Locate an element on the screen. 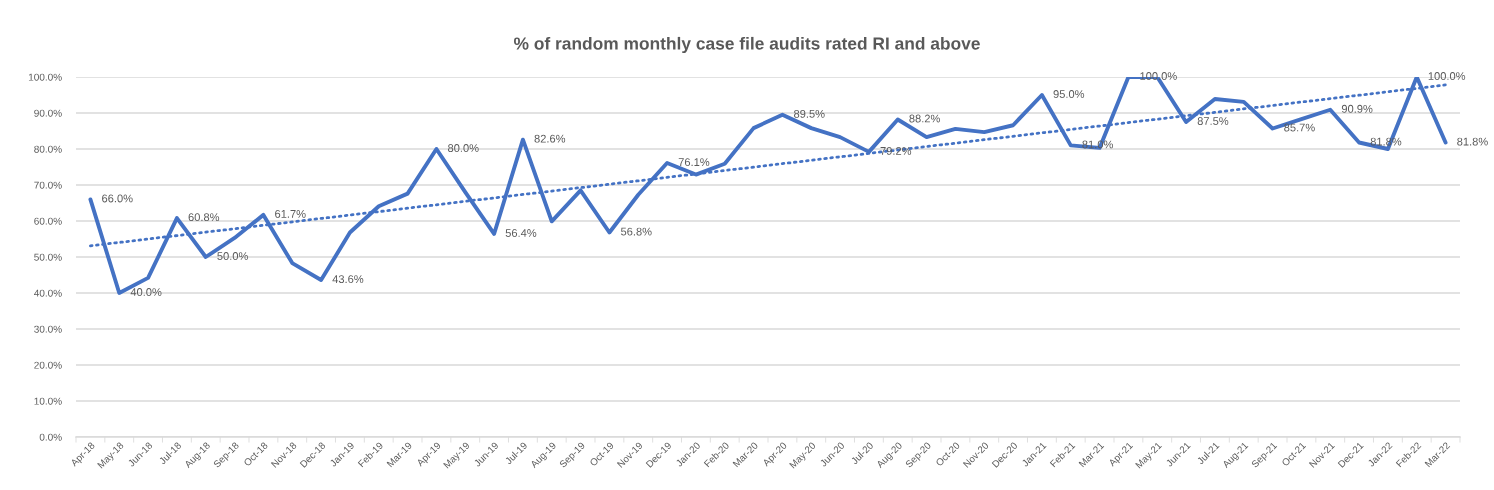 The width and height of the screenshot is (1494, 490). data-label: 85.7% is located at coordinates (1299, 127).